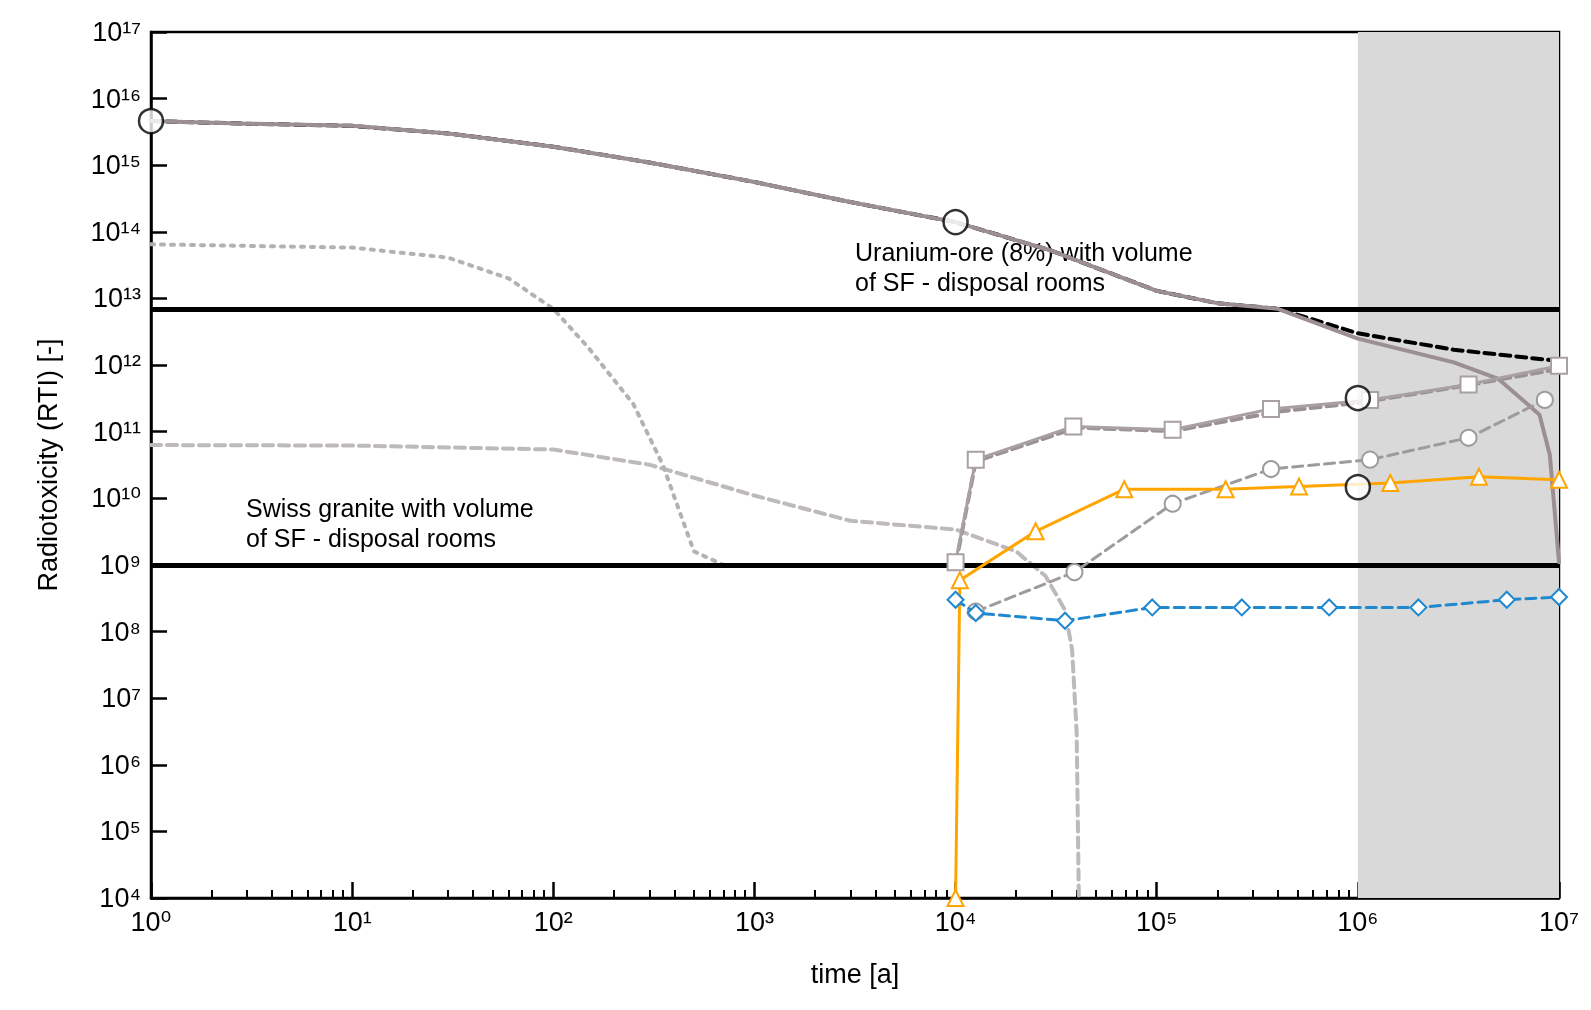 The height and width of the screenshot is (1010, 1591). I want to click on y-tick-label: 10¹⁴, so click(115, 231).